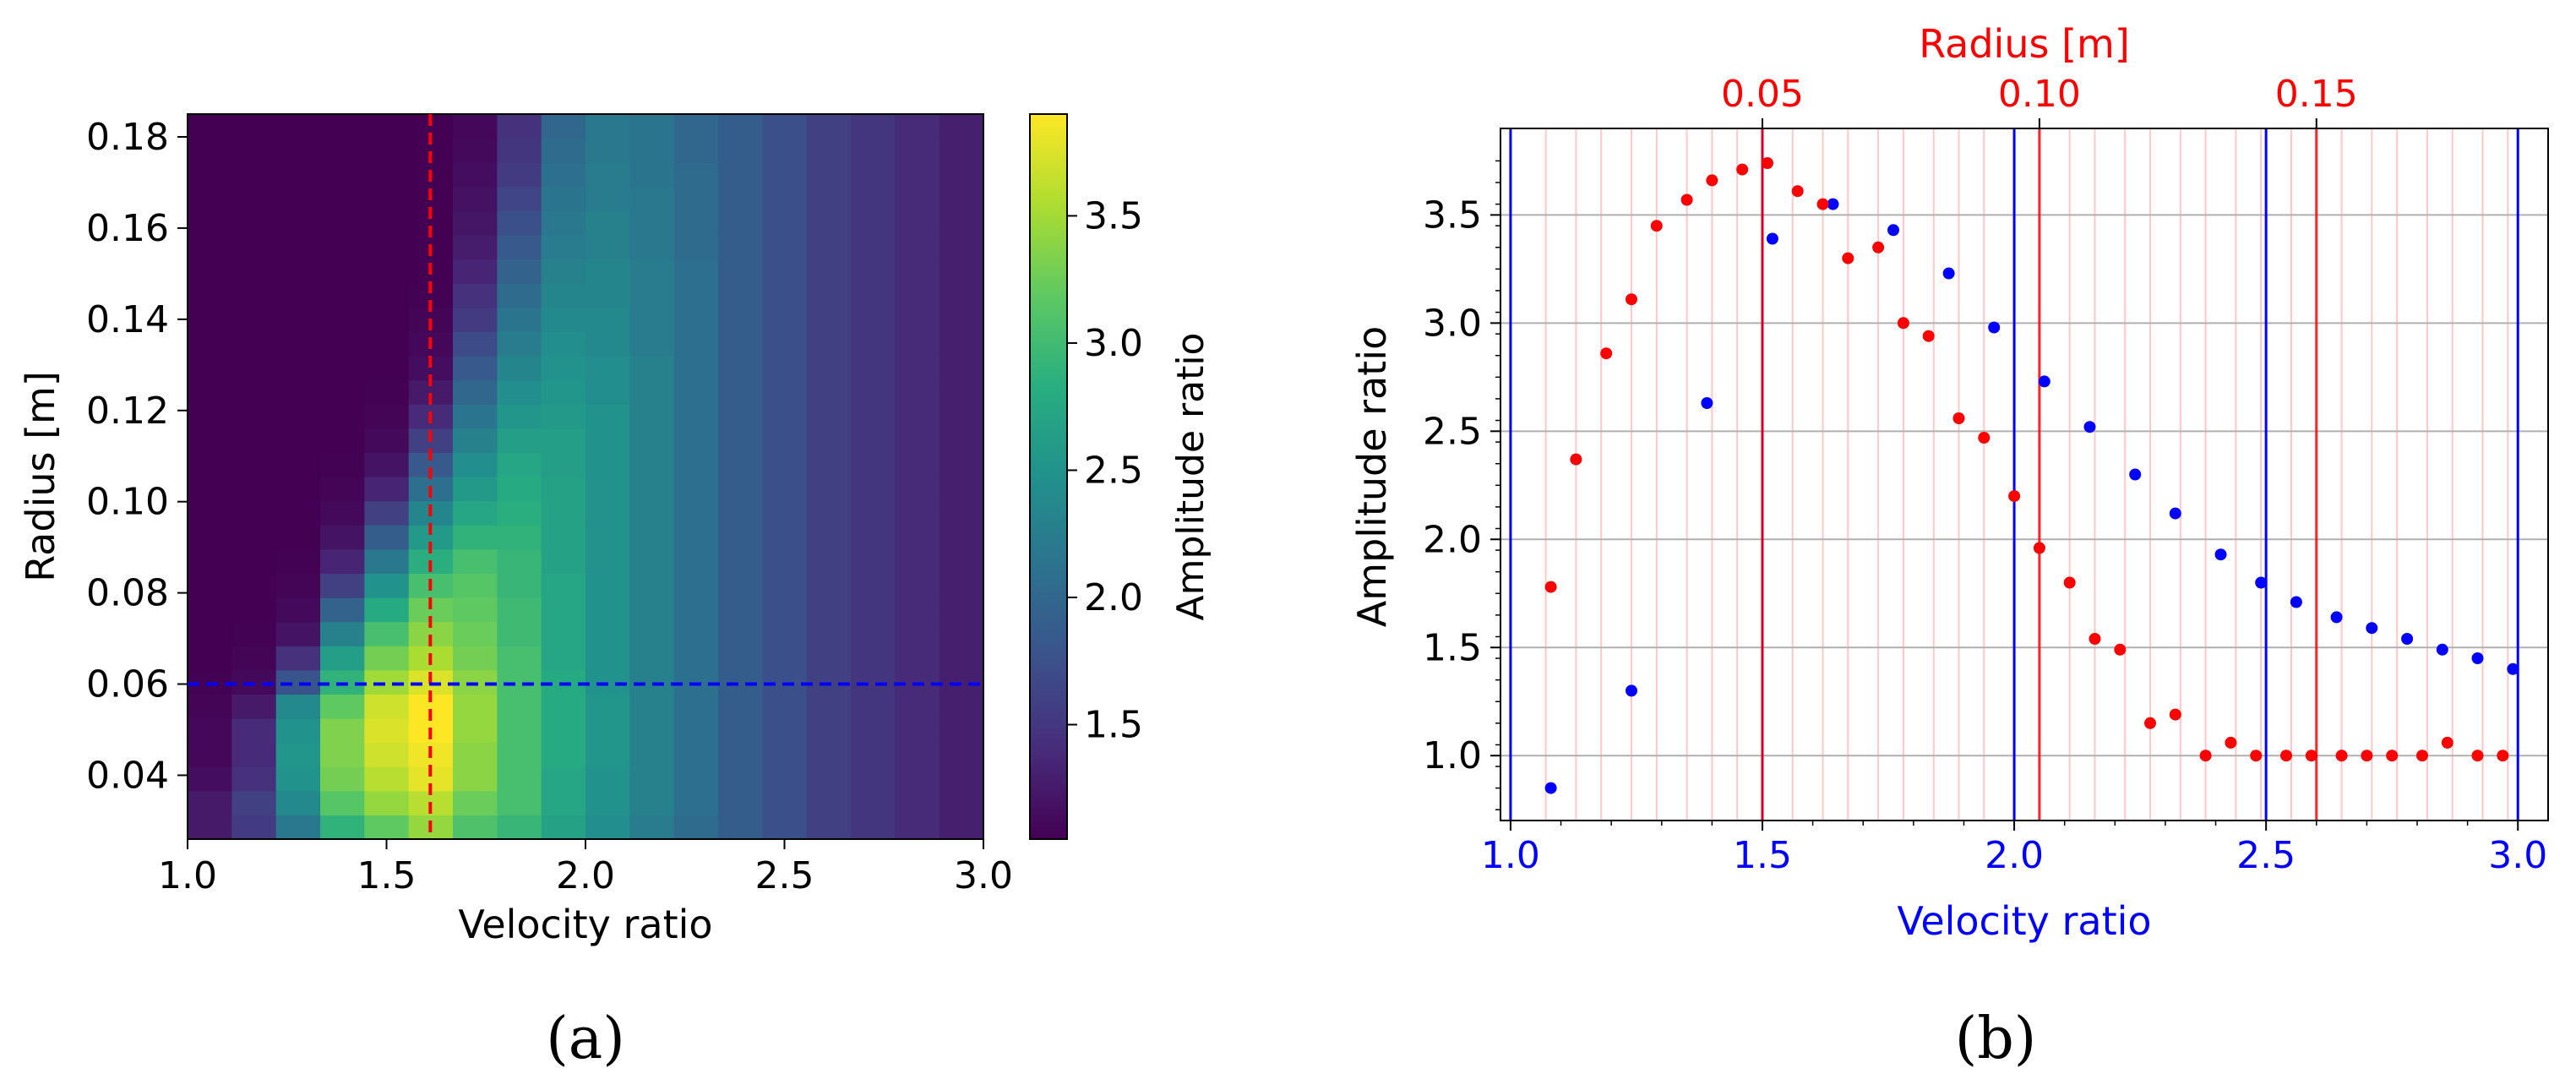 The image size is (2576, 1085). What do you see at coordinates (127, 319) in the screenshot?
I see `heatmap-y-tick-label: 0.14` at bounding box center [127, 319].